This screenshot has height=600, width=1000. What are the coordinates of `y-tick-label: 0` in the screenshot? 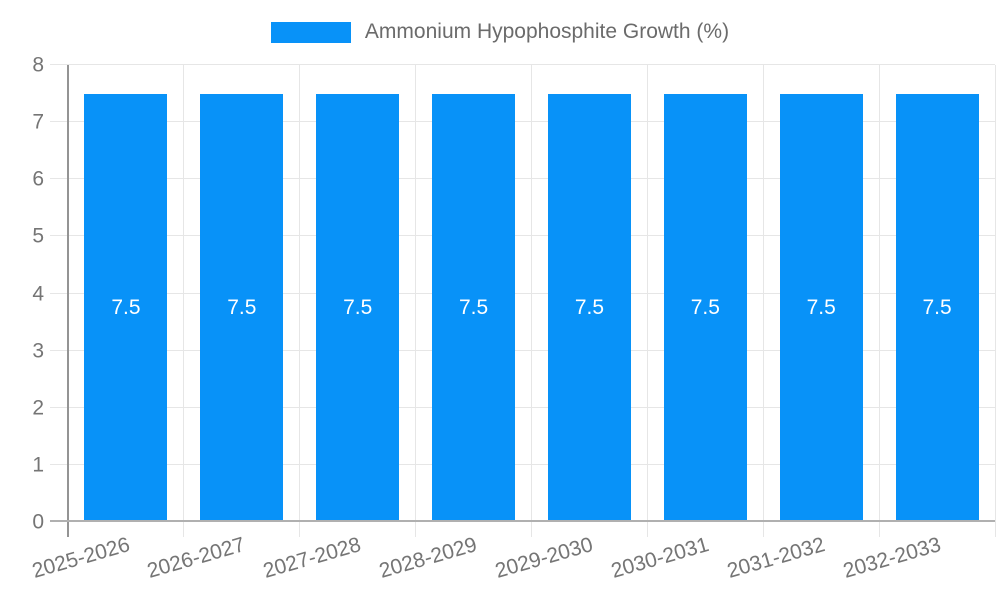 It's located at (38, 522).